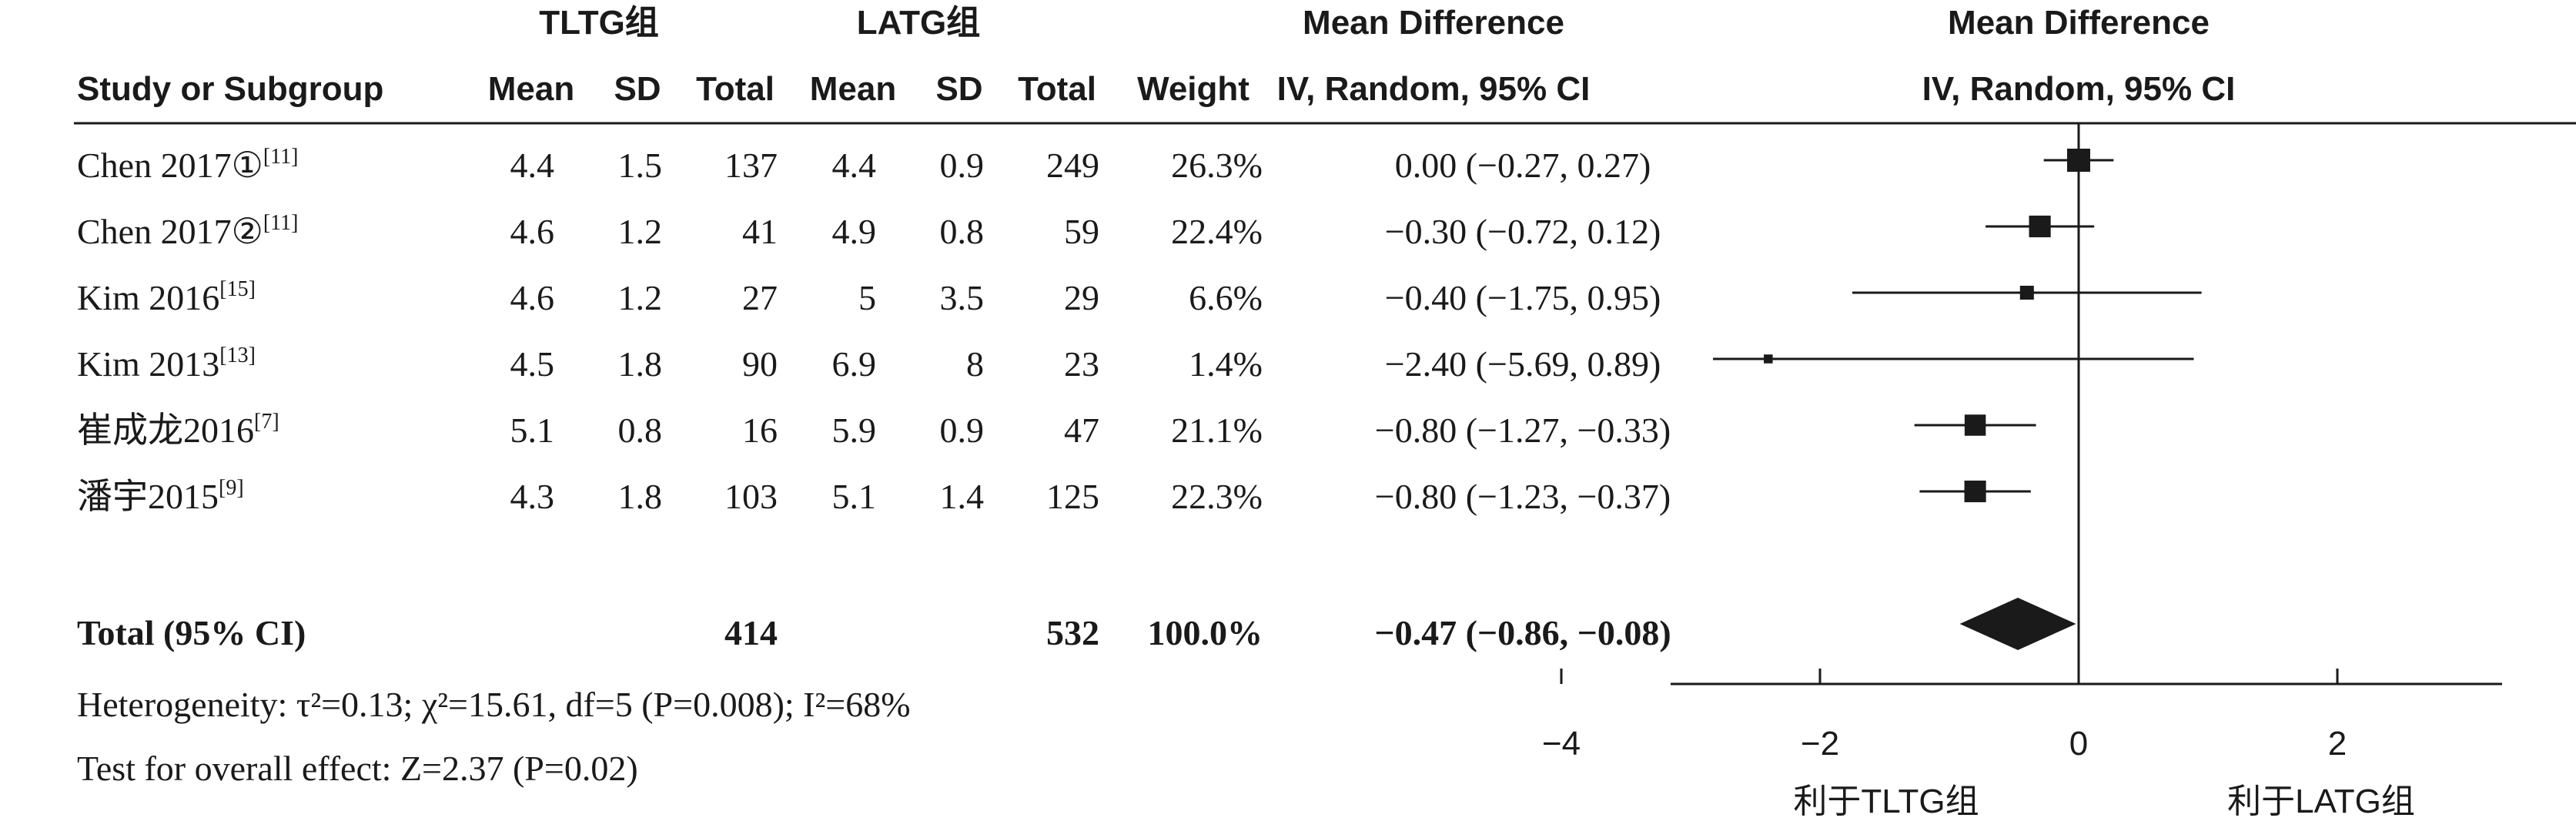 The height and width of the screenshot is (828, 2576). Describe the element at coordinates (267, 422) in the screenshot. I see `study-ref: [7]` at that location.